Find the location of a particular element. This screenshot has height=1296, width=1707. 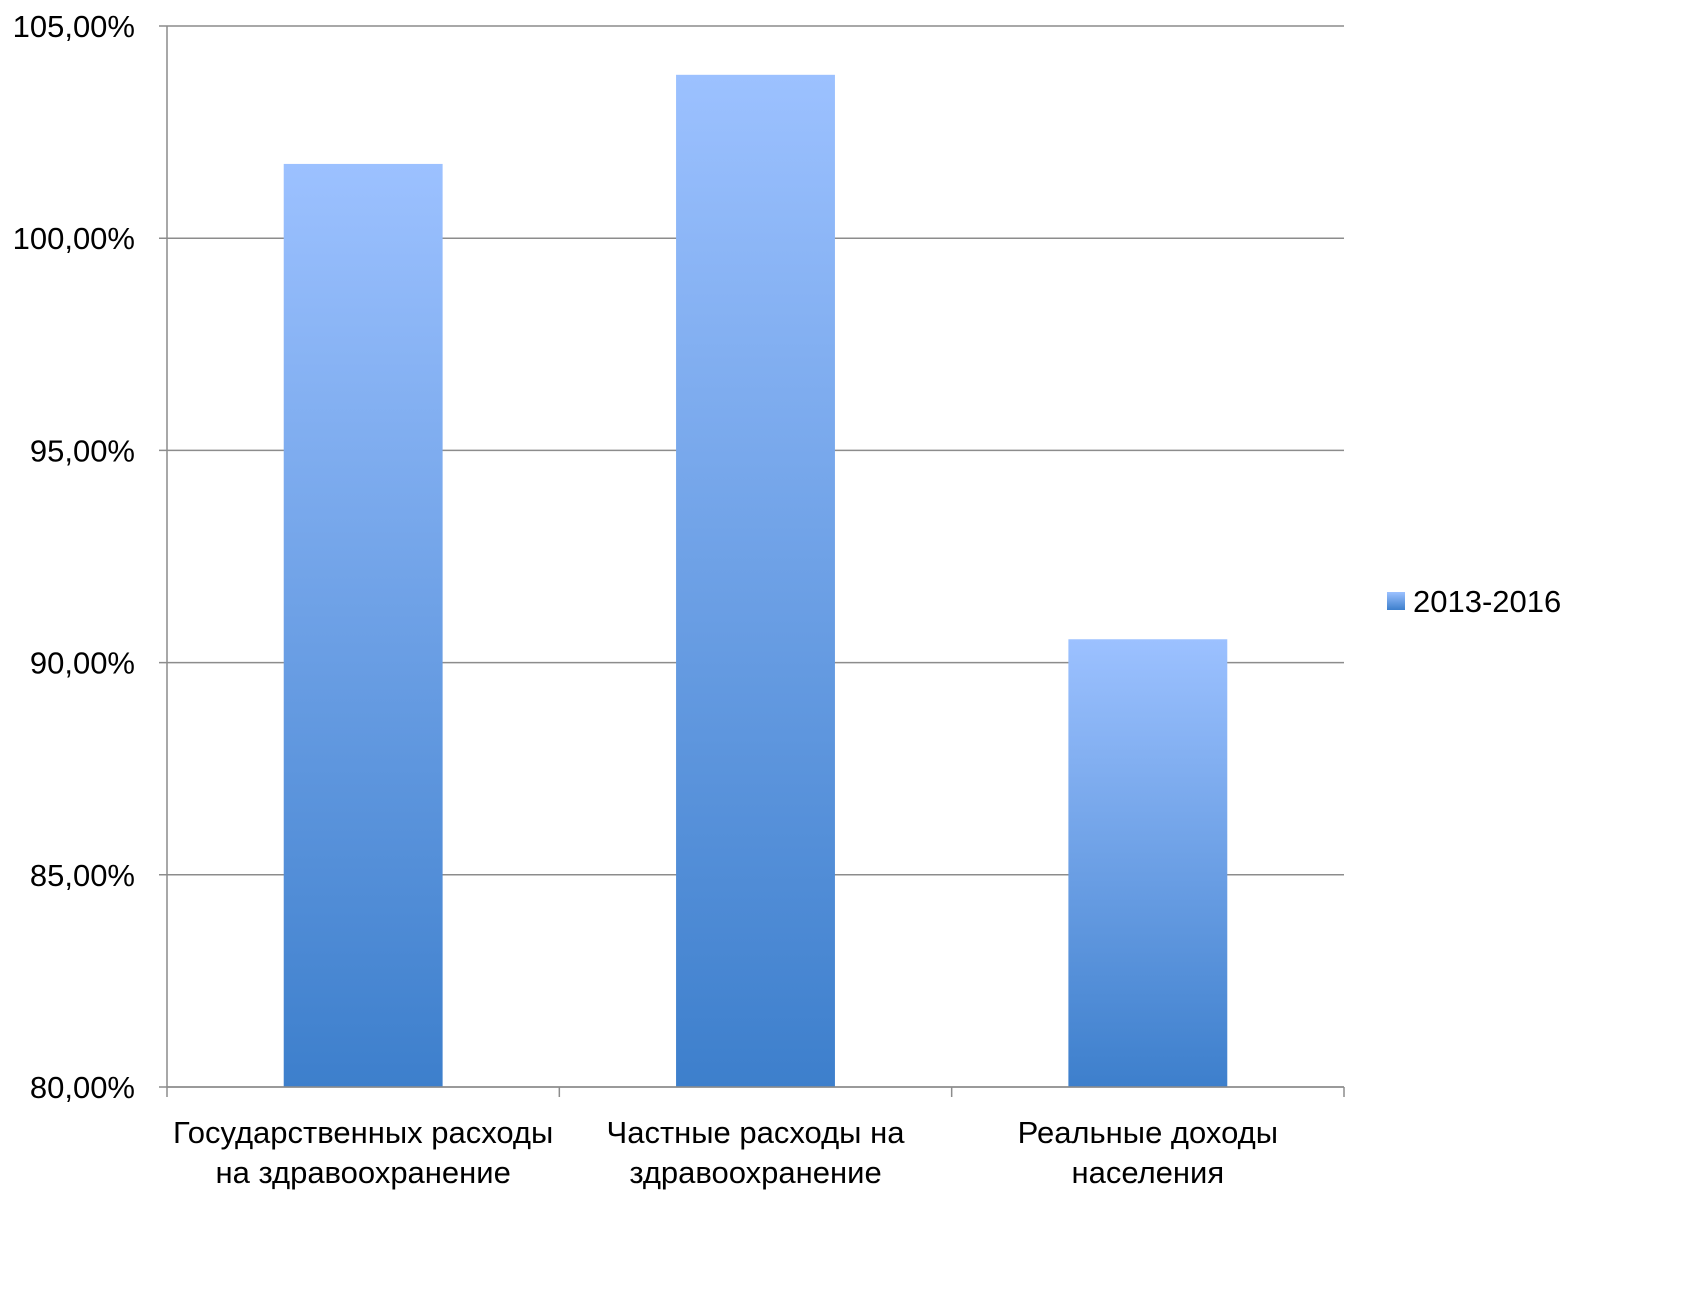

y-tick-label: 85,00% is located at coordinates (82, 875).